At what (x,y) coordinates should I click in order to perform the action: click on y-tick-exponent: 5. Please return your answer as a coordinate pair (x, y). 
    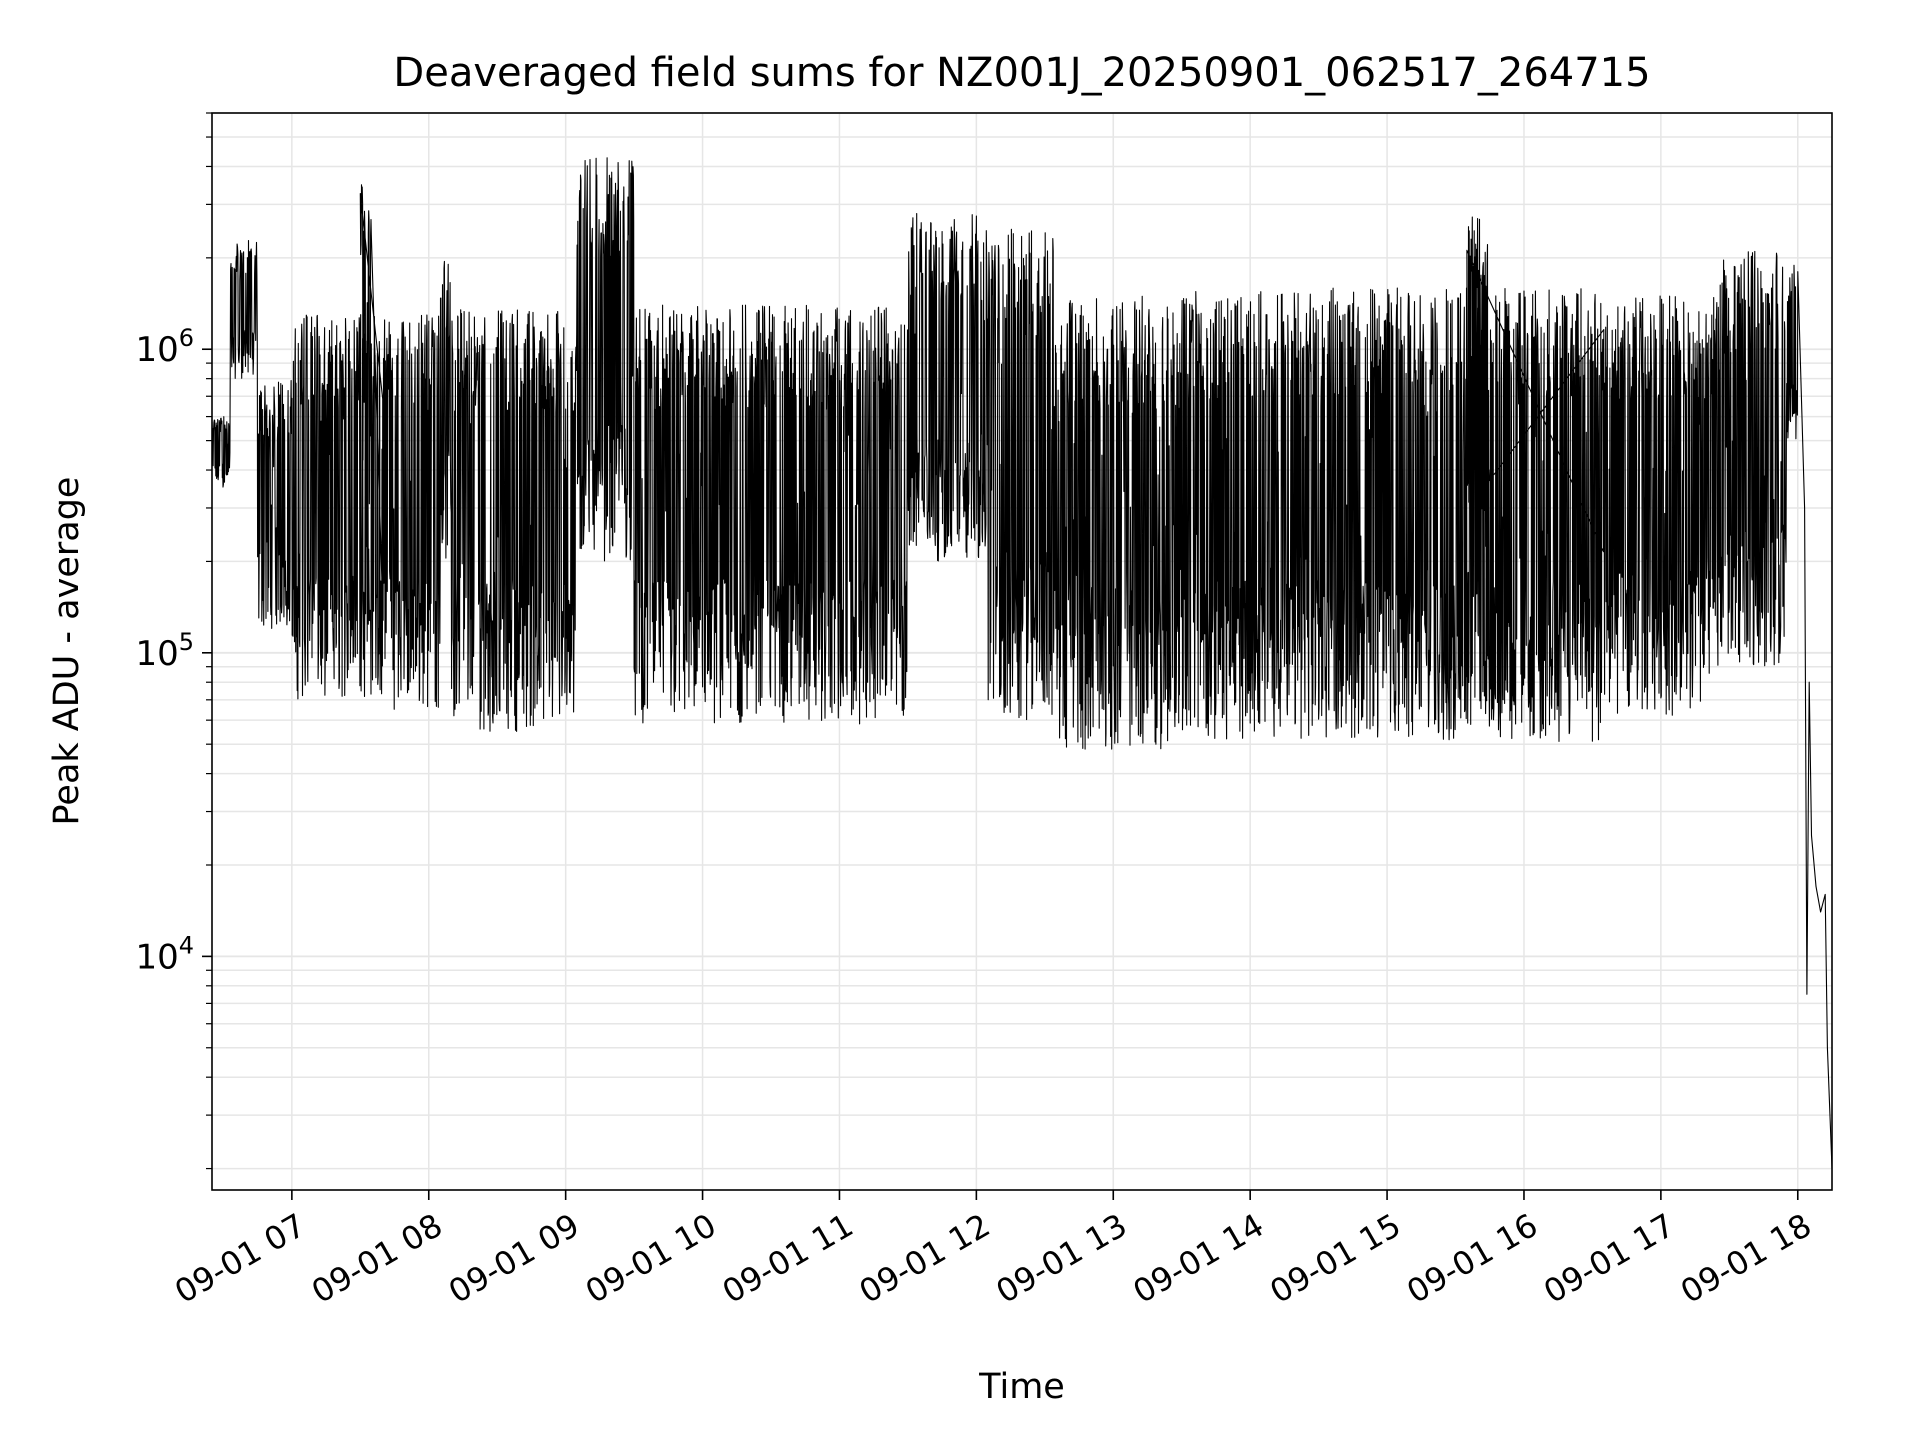
    Looking at the image, I should click on (186, 642).